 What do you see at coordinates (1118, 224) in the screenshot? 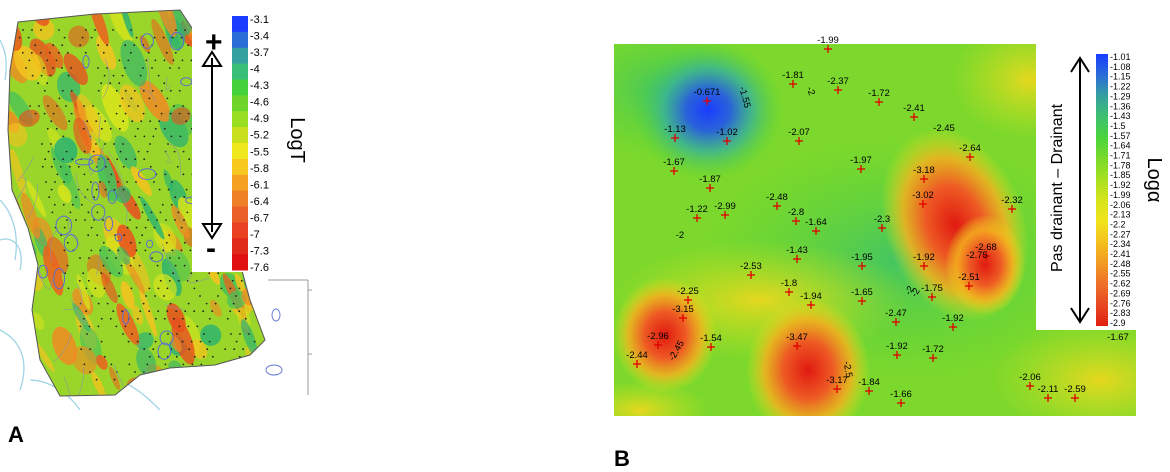
I see `colorbar-b-tick: -2.2` at bounding box center [1118, 224].